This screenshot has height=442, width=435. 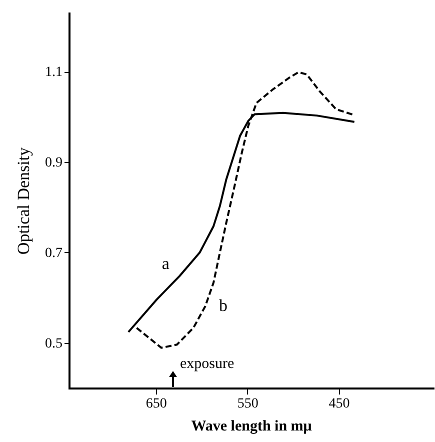 What do you see at coordinates (223, 306) in the screenshot?
I see `series-label: b` at bounding box center [223, 306].